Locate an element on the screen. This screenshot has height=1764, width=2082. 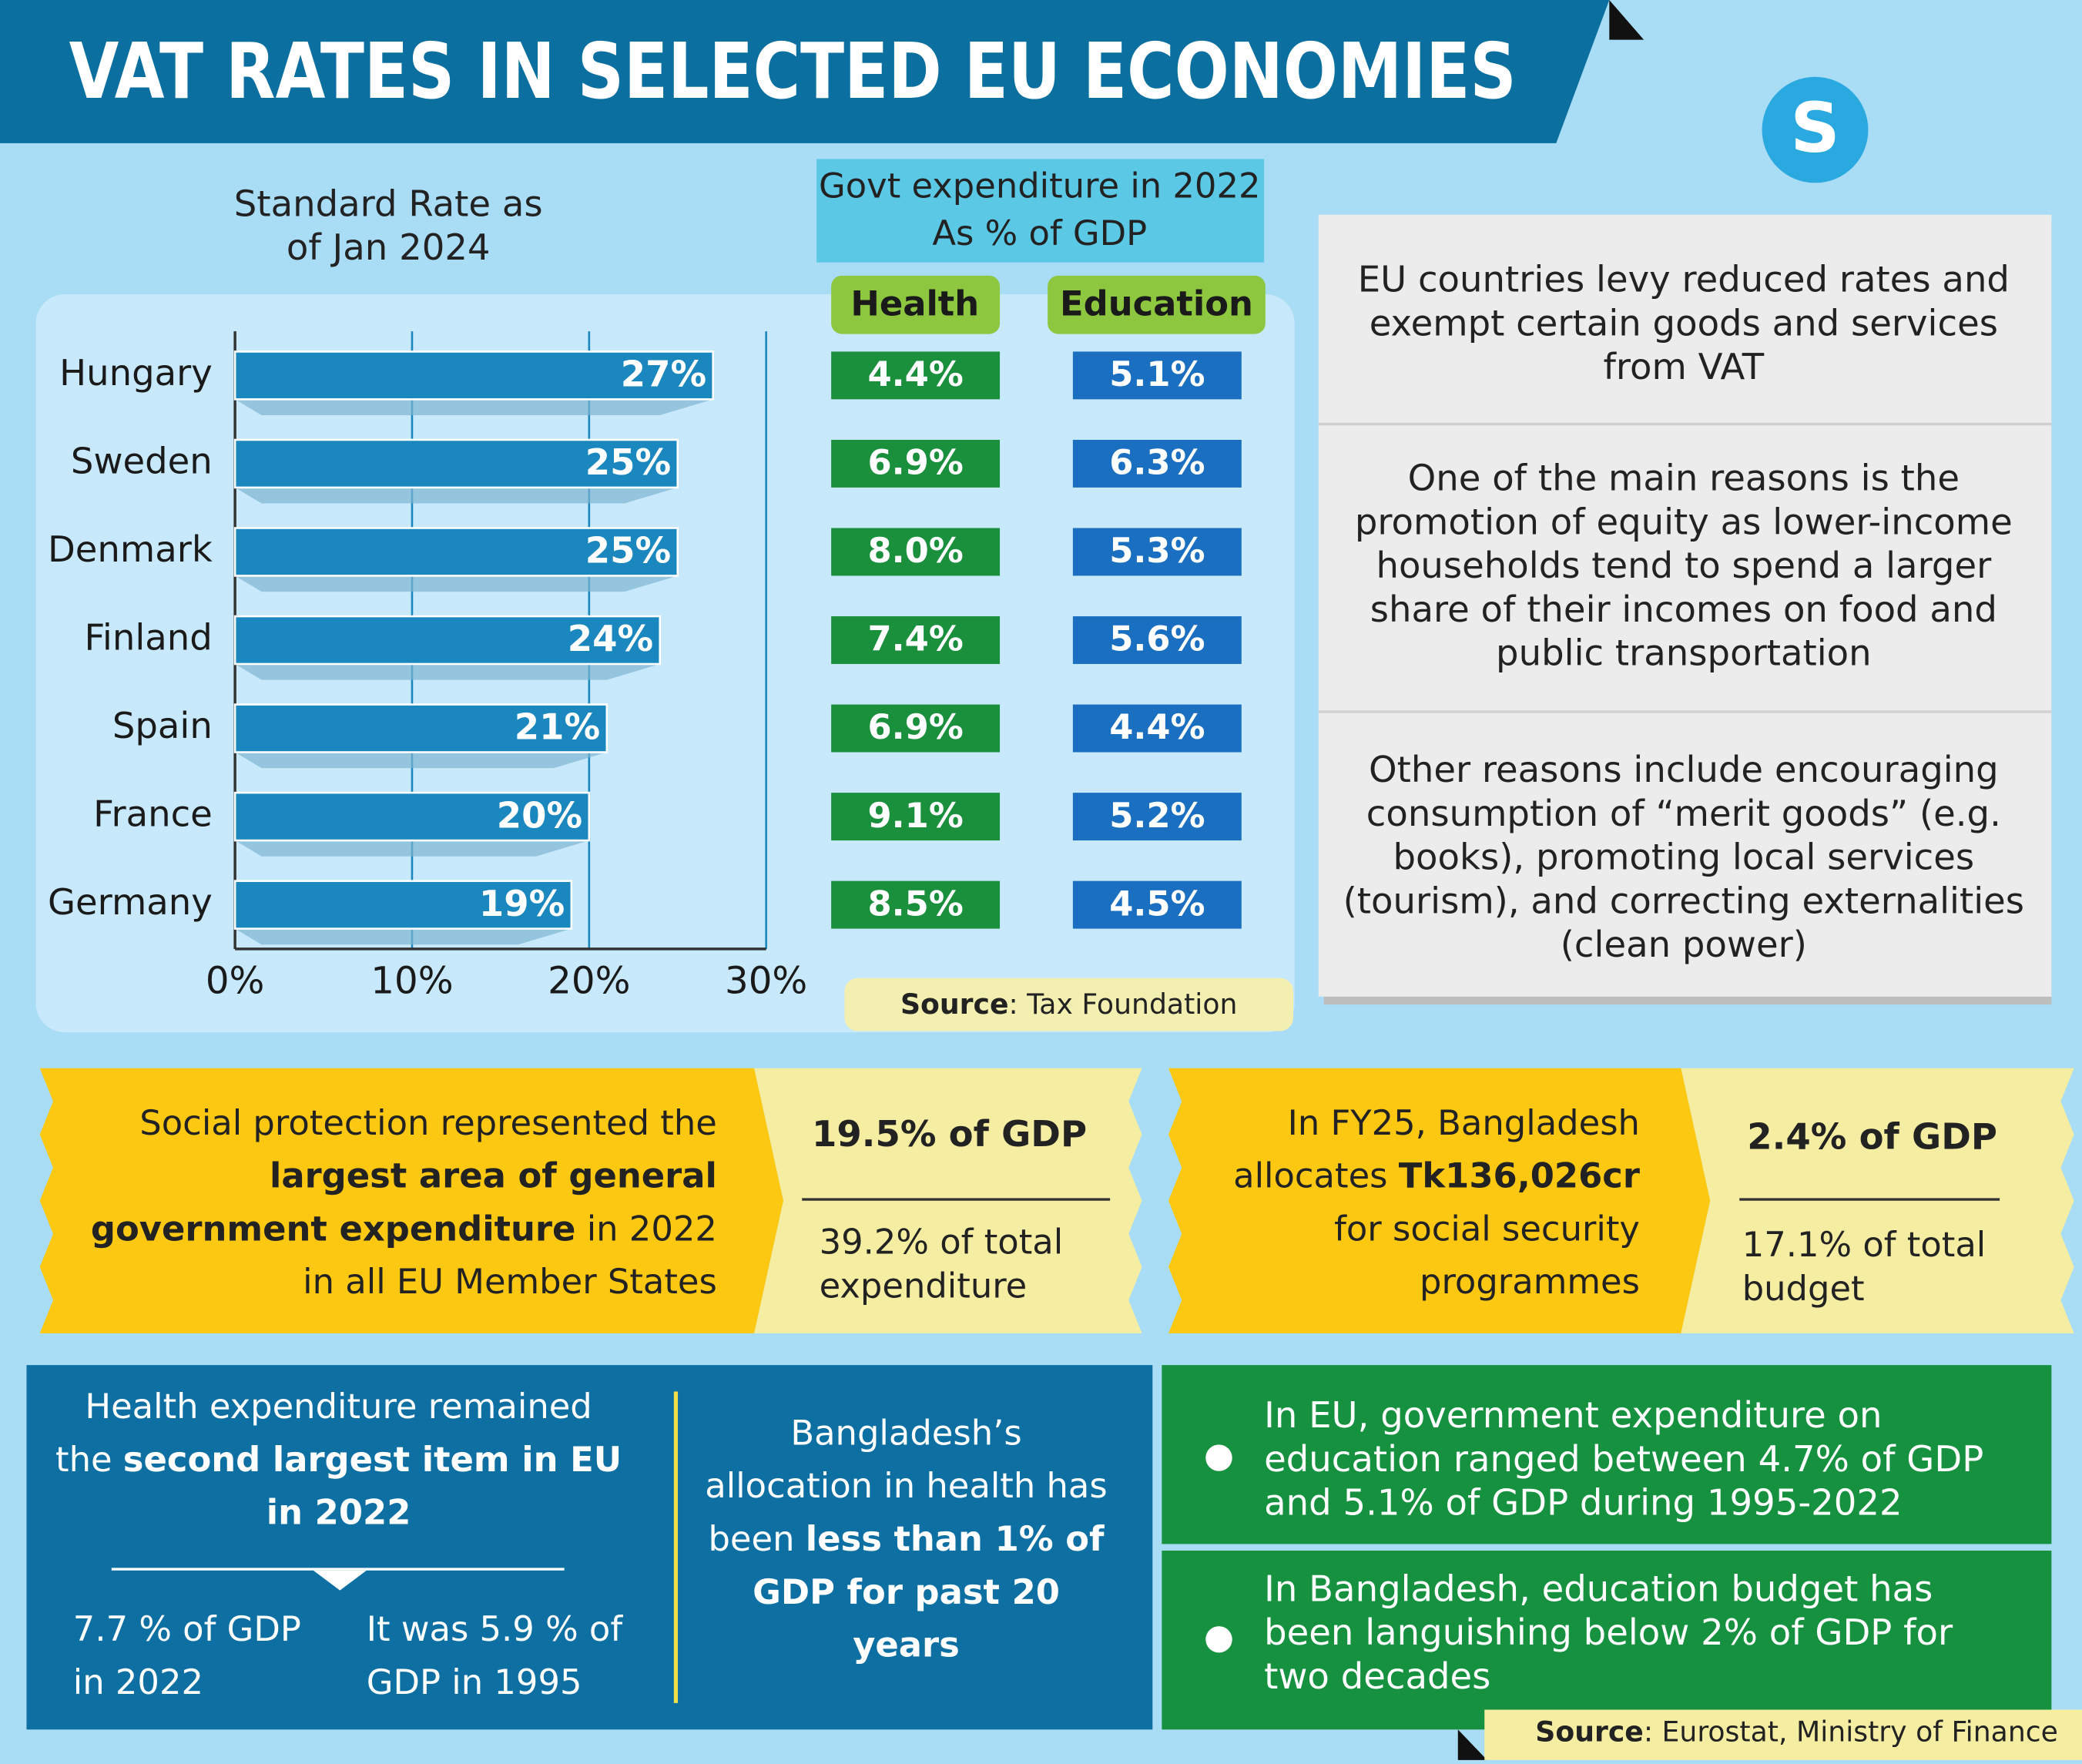
source: Source: Tax Foundation is located at coordinates (1068, 1004).